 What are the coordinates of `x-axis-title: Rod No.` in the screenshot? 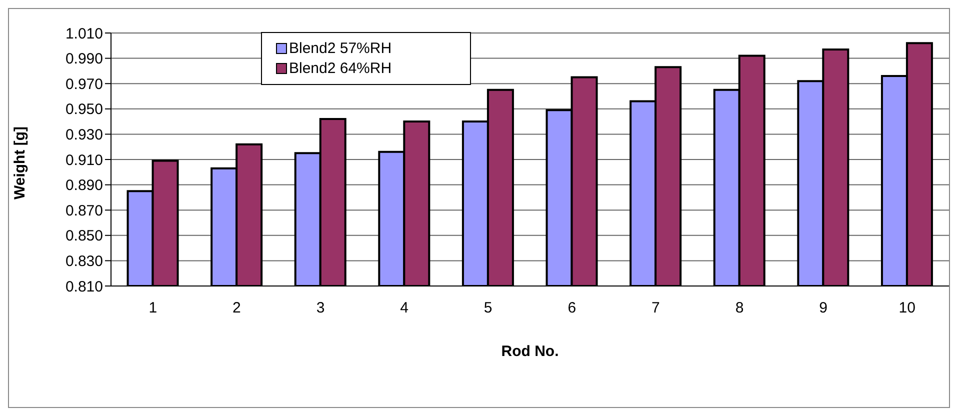 It's located at (530, 351).